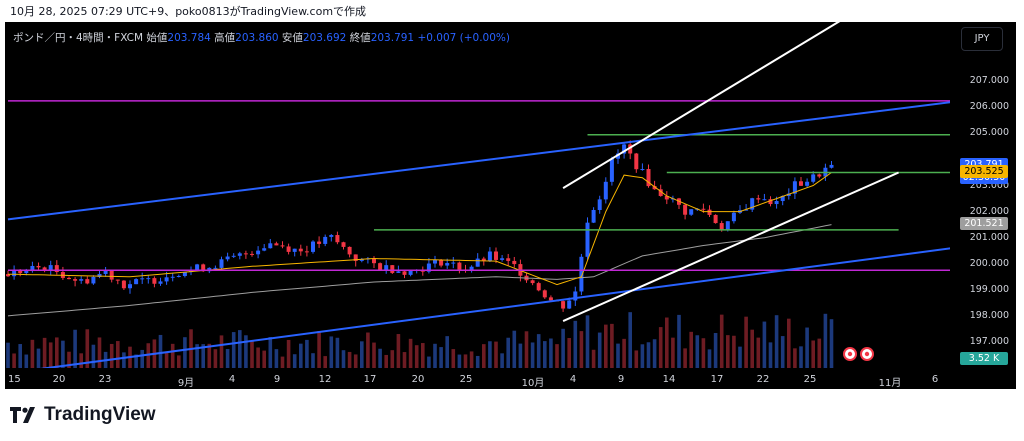 Image resolution: width=1024 pixels, height=441 pixels. Describe the element at coordinates (621, 379) in the screenshot. I see `time-tick-label: 9` at that location.